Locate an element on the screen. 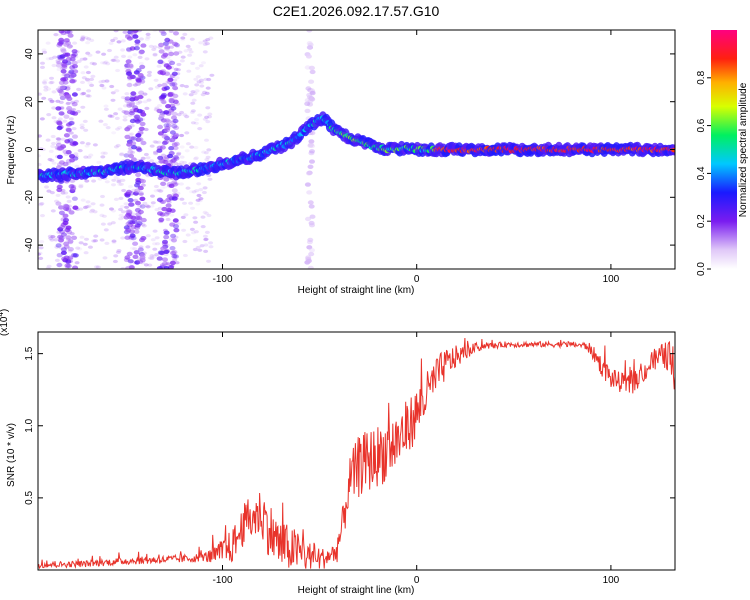  colorbar-tick-label: 0.4 is located at coordinates (701, 173).